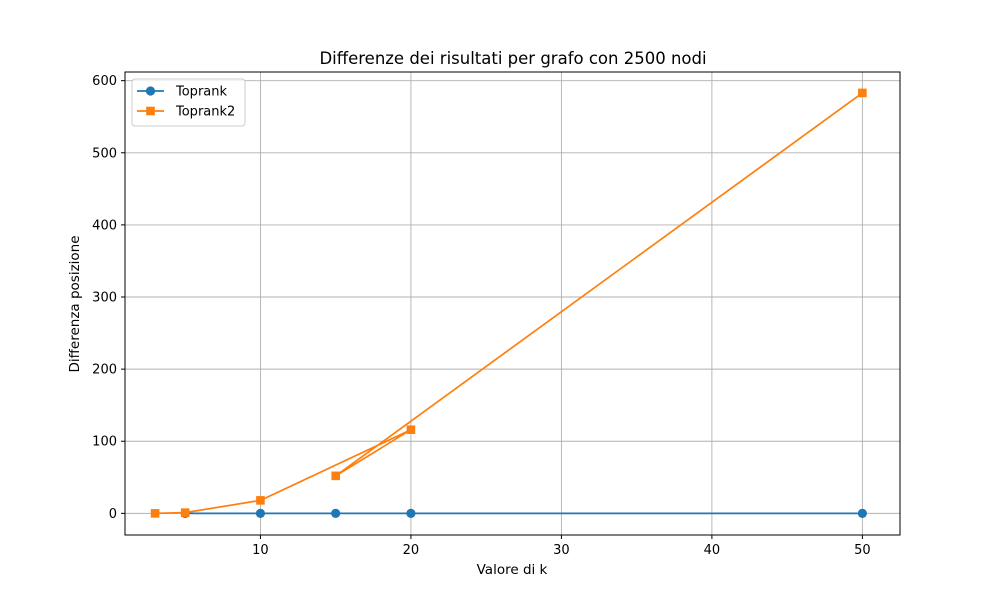 This screenshot has width=1000, height=600. What do you see at coordinates (104, 225) in the screenshot?
I see `y-tick-label: 400` at bounding box center [104, 225].